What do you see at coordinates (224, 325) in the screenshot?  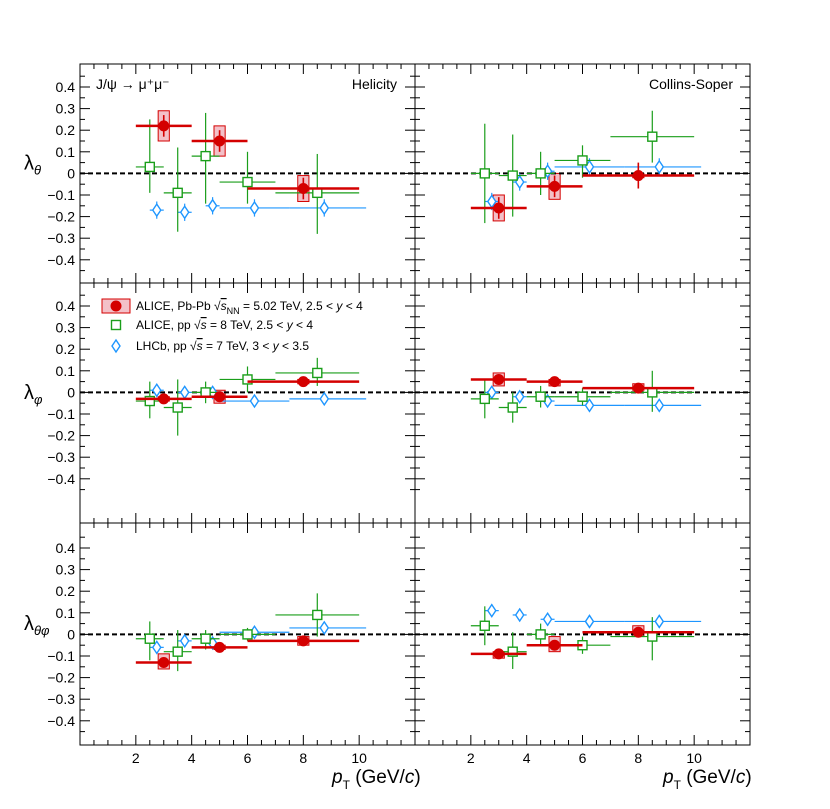 I see `legend-entry-1: ALICE, pp √s = 8 TeV, 2.5 < y < 4` at bounding box center [224, 325].